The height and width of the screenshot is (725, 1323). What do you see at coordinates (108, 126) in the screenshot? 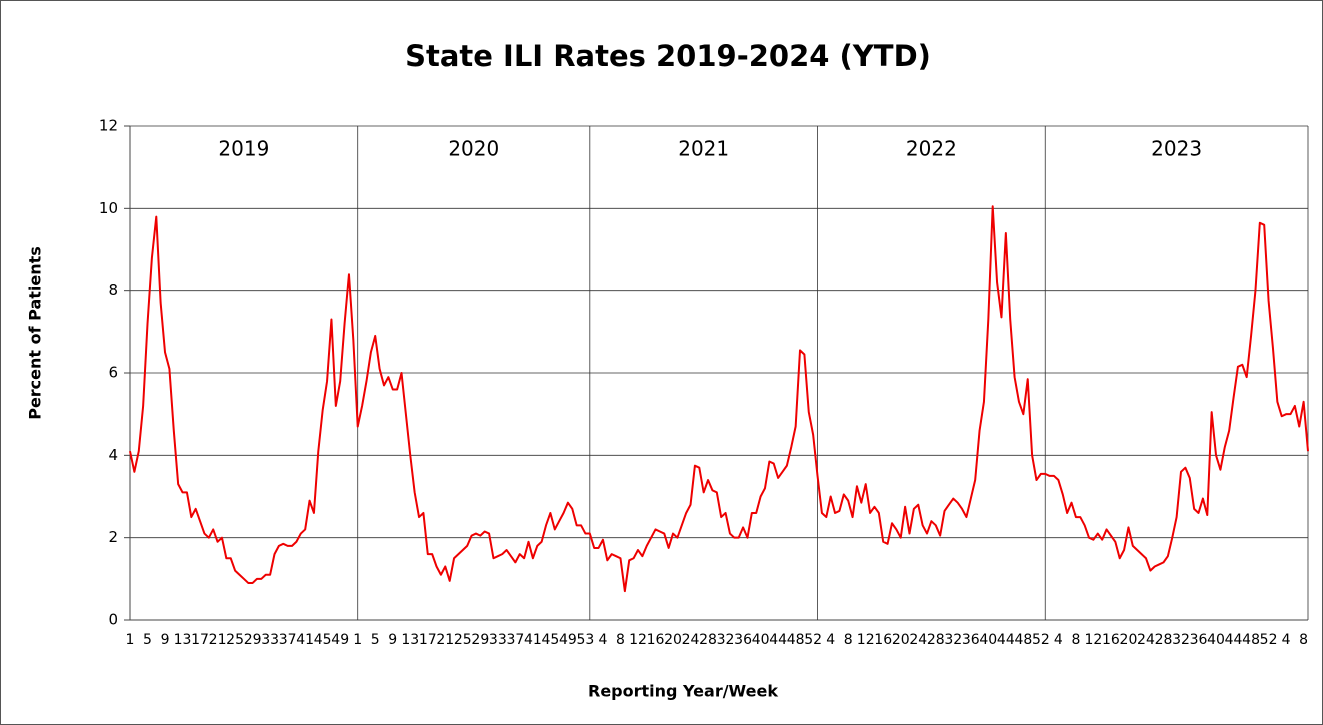
I see `y-tick-label: 12` at bounding box center [108, 126].